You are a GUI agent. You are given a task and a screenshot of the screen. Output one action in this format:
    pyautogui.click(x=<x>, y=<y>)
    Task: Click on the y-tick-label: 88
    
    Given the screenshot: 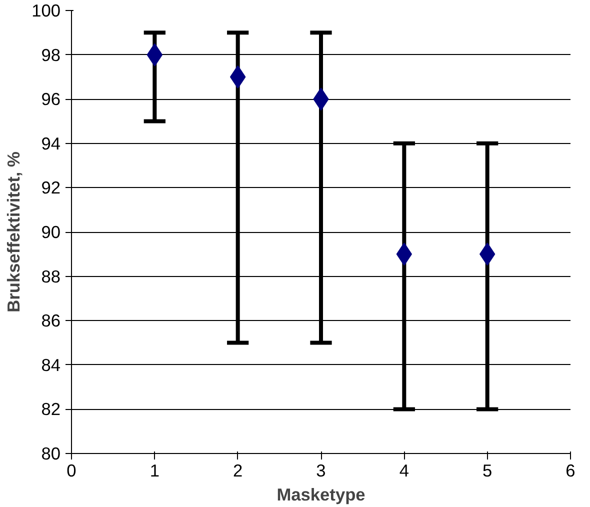 What is the action you would take?
    pyautogui.click(x=51, y=276)
    